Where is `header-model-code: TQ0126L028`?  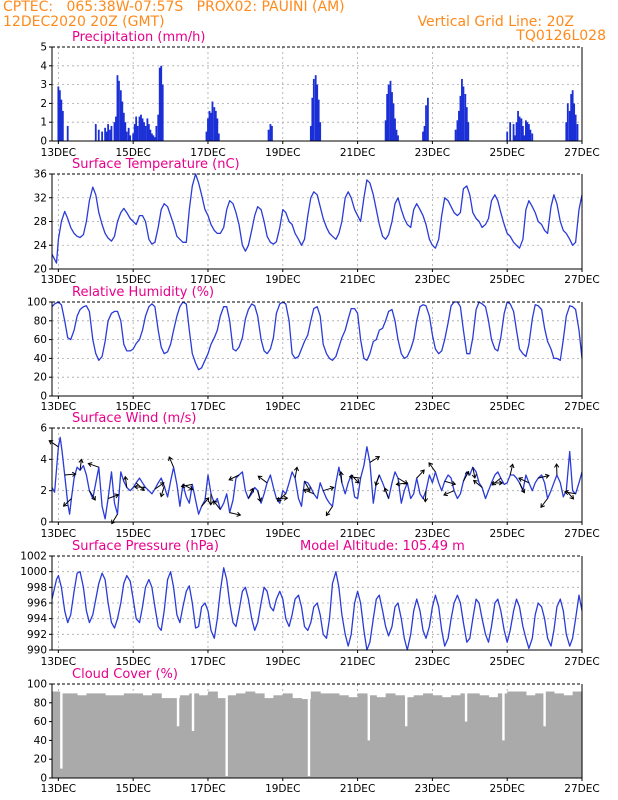
header-model-code: TQ0126L028 is located at coordinates (561, 36).